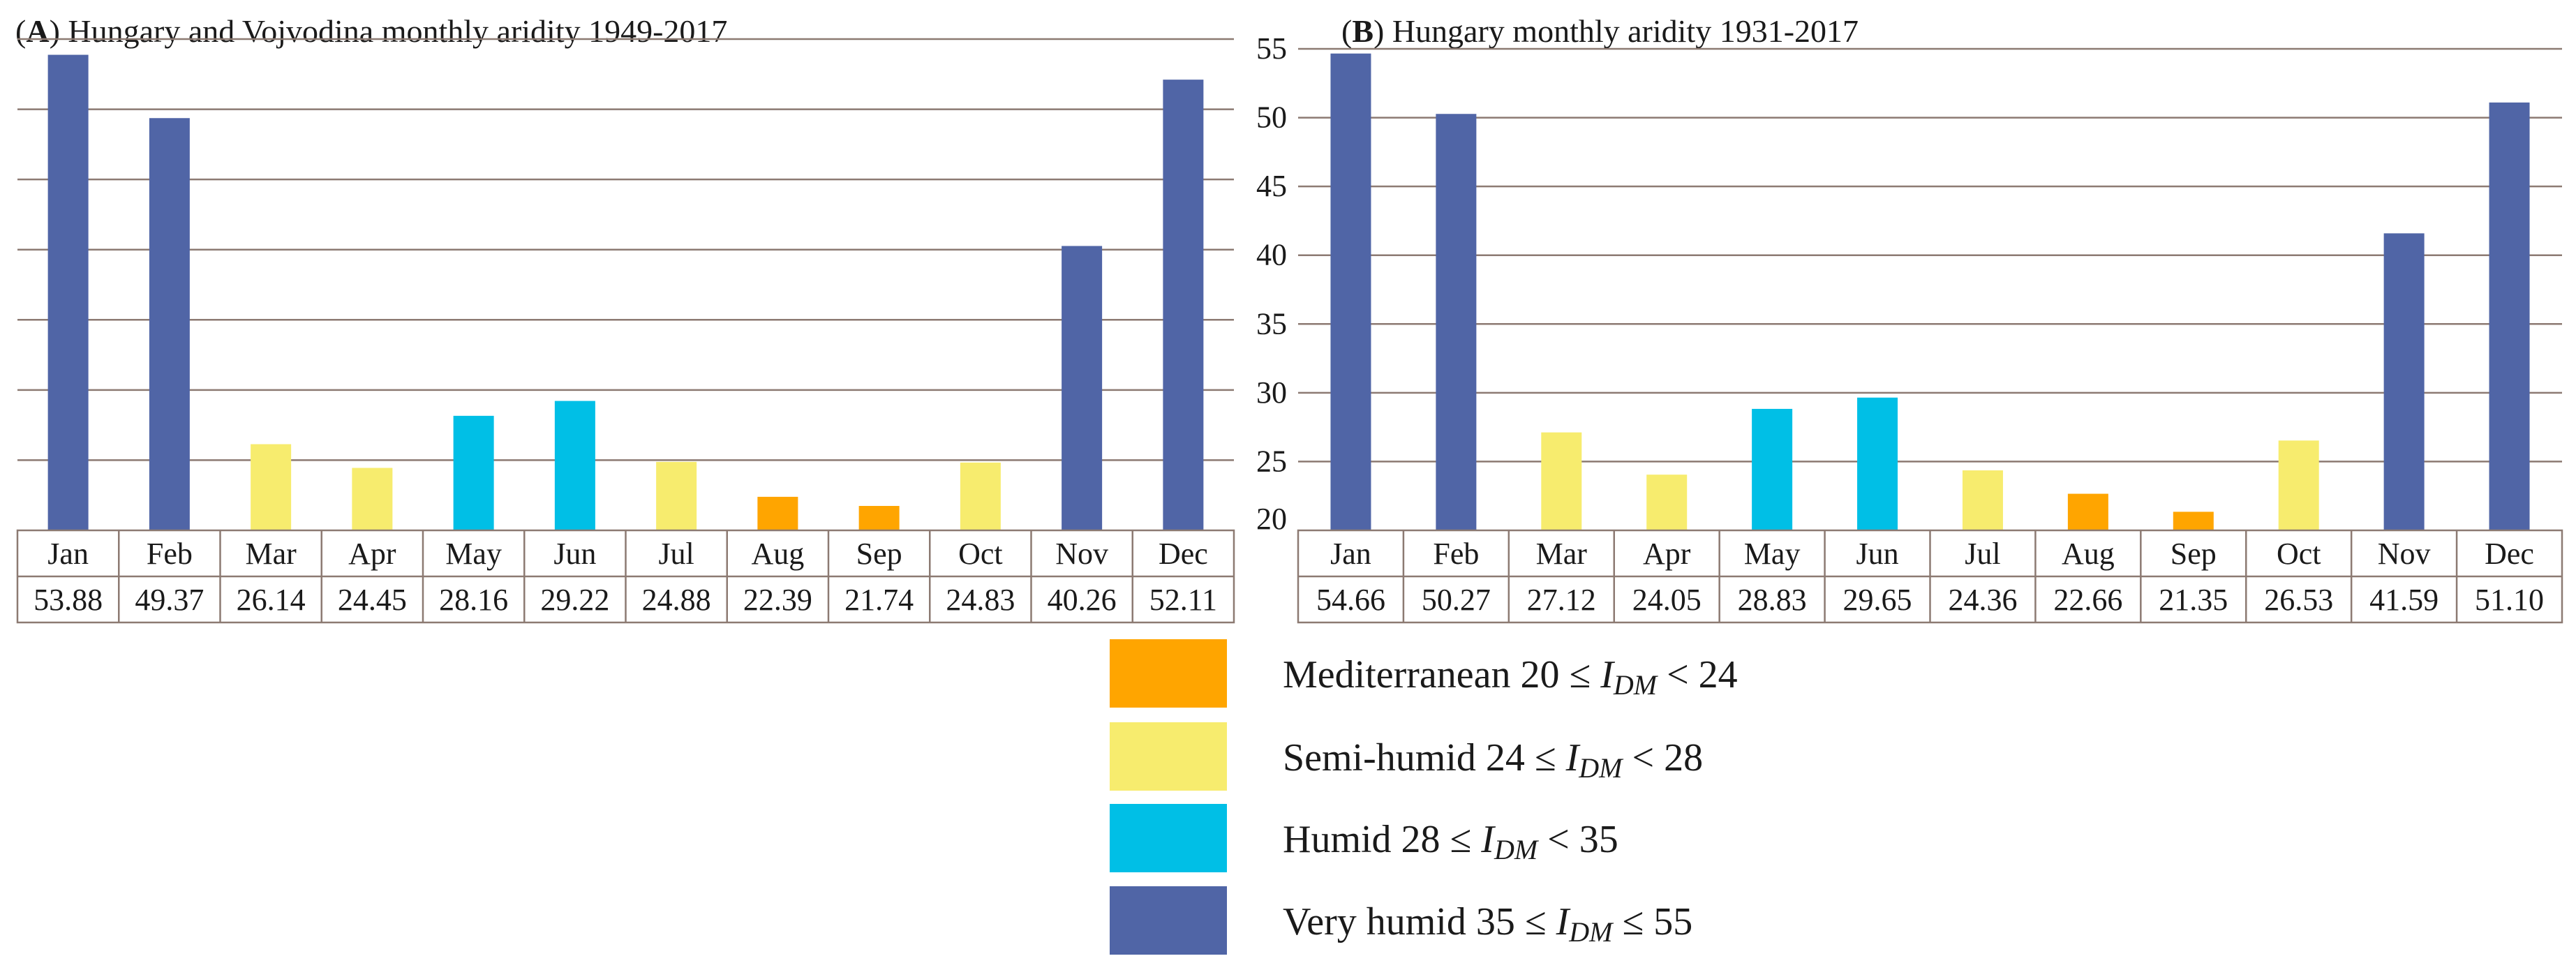 The width and height of the screenshot is (2576, 970). I want to click on legend-label-very-humid: Very humid 35 ≤ IDM ≤ 55, so click(1487, 924).